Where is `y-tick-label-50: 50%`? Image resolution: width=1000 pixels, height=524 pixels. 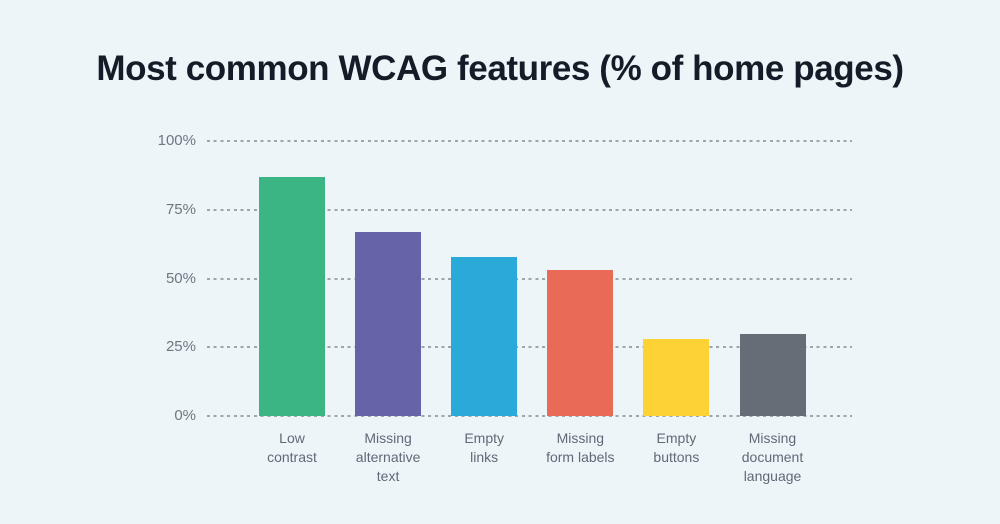 y-tick-label-50: 50% is located at coordinates (180, 278).